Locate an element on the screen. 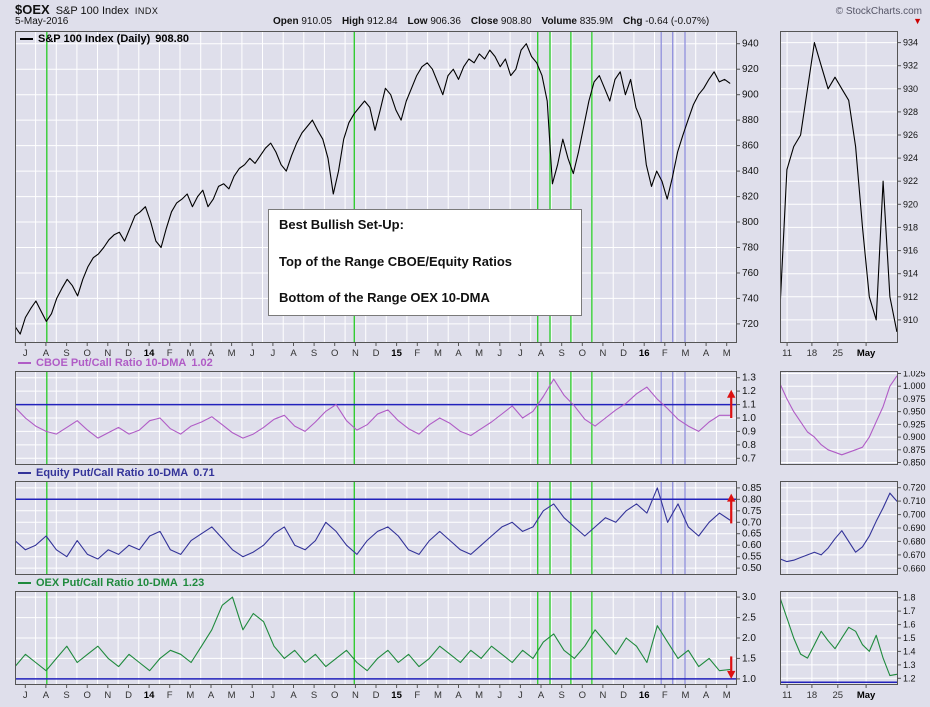 The height and width of the screenshot is (707, 930). svg-text: 800 is located at coordinates (750, 222).